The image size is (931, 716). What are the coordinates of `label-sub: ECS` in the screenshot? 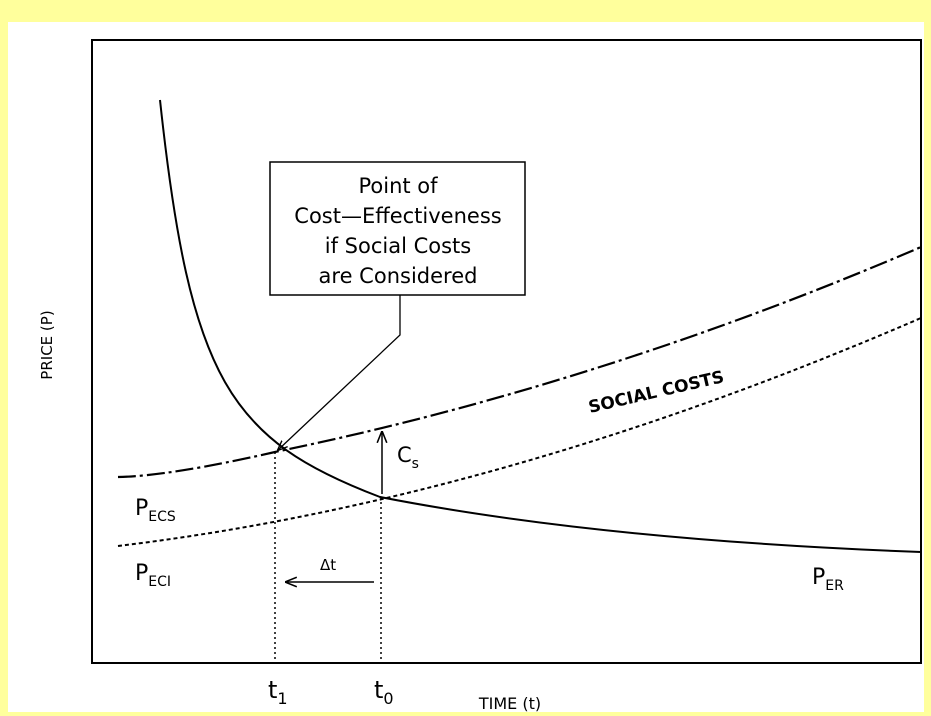 It's located at (162, 517).